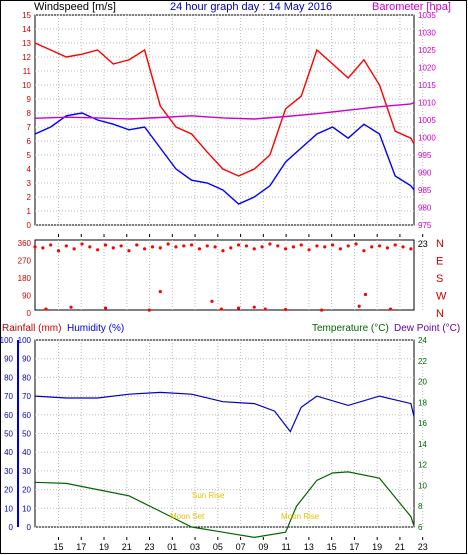 The image size is (468, 555). Describe the element at coordinates (26, 296) in the screenshot. I see `direction-degree-label: 90` at that location.